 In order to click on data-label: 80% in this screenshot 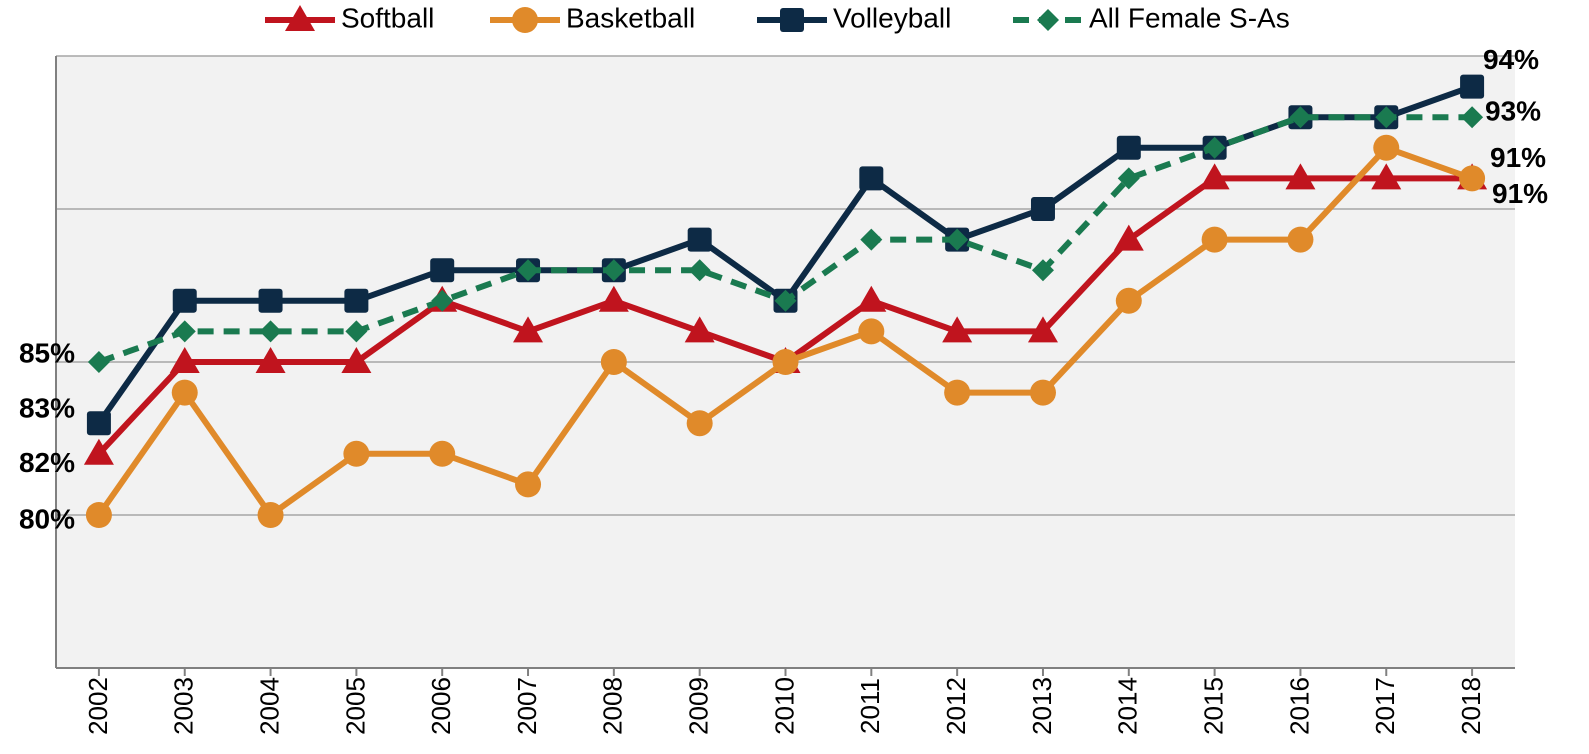, I will do `click(47, 518)`.